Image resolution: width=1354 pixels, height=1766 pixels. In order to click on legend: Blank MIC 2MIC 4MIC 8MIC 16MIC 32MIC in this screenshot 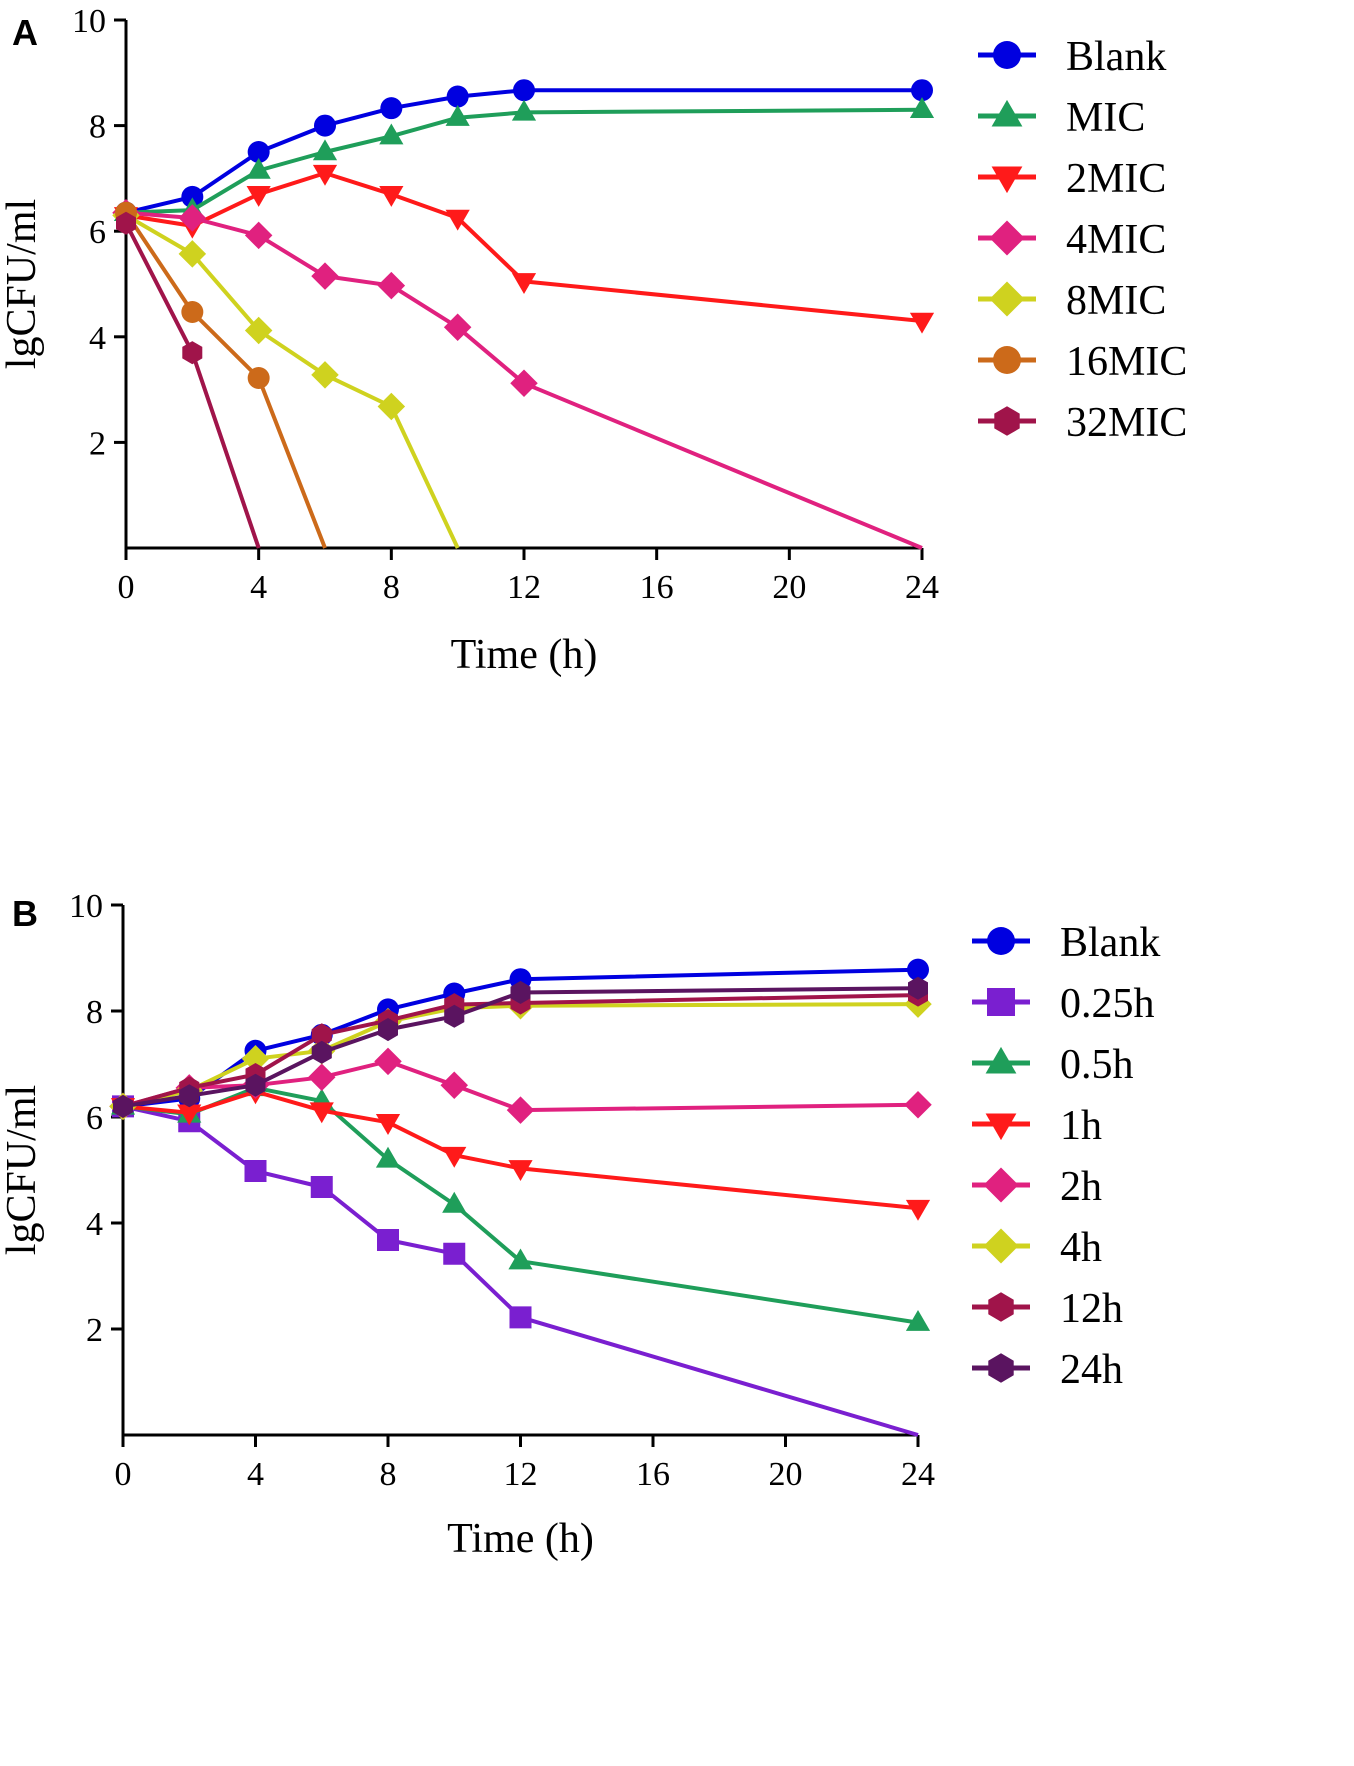, I will do `click(1082, 240)`.